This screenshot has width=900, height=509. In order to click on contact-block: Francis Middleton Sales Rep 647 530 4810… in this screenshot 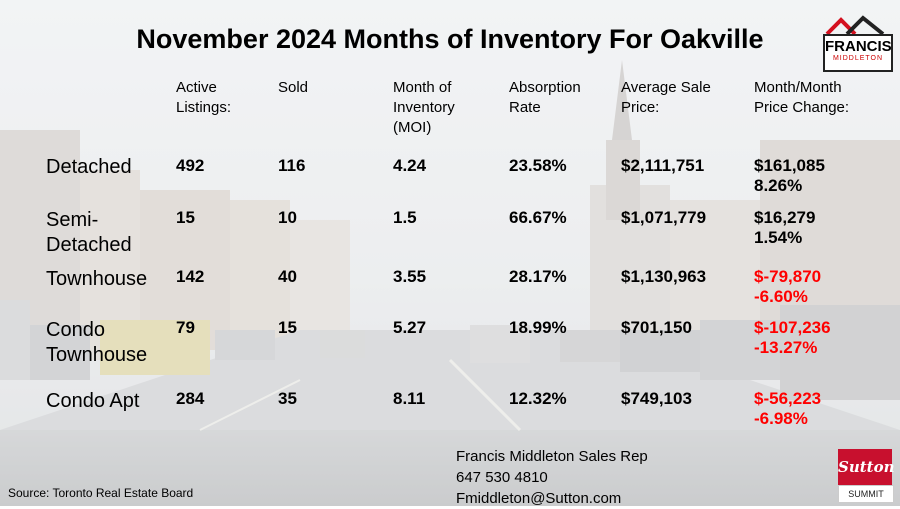, I will do `click(552, 477)`.